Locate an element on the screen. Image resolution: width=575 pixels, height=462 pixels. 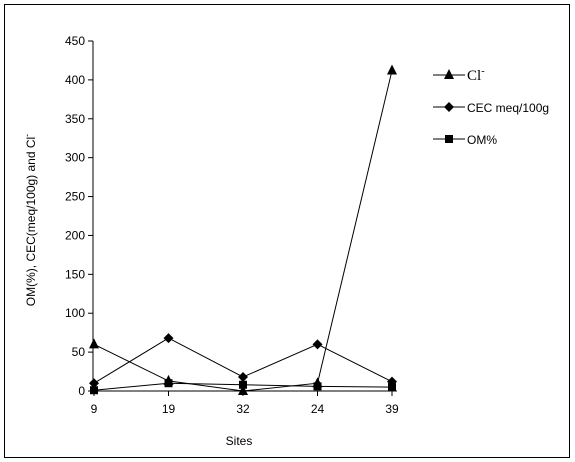
legend-label: OM% is located at coordinates (482, 140).